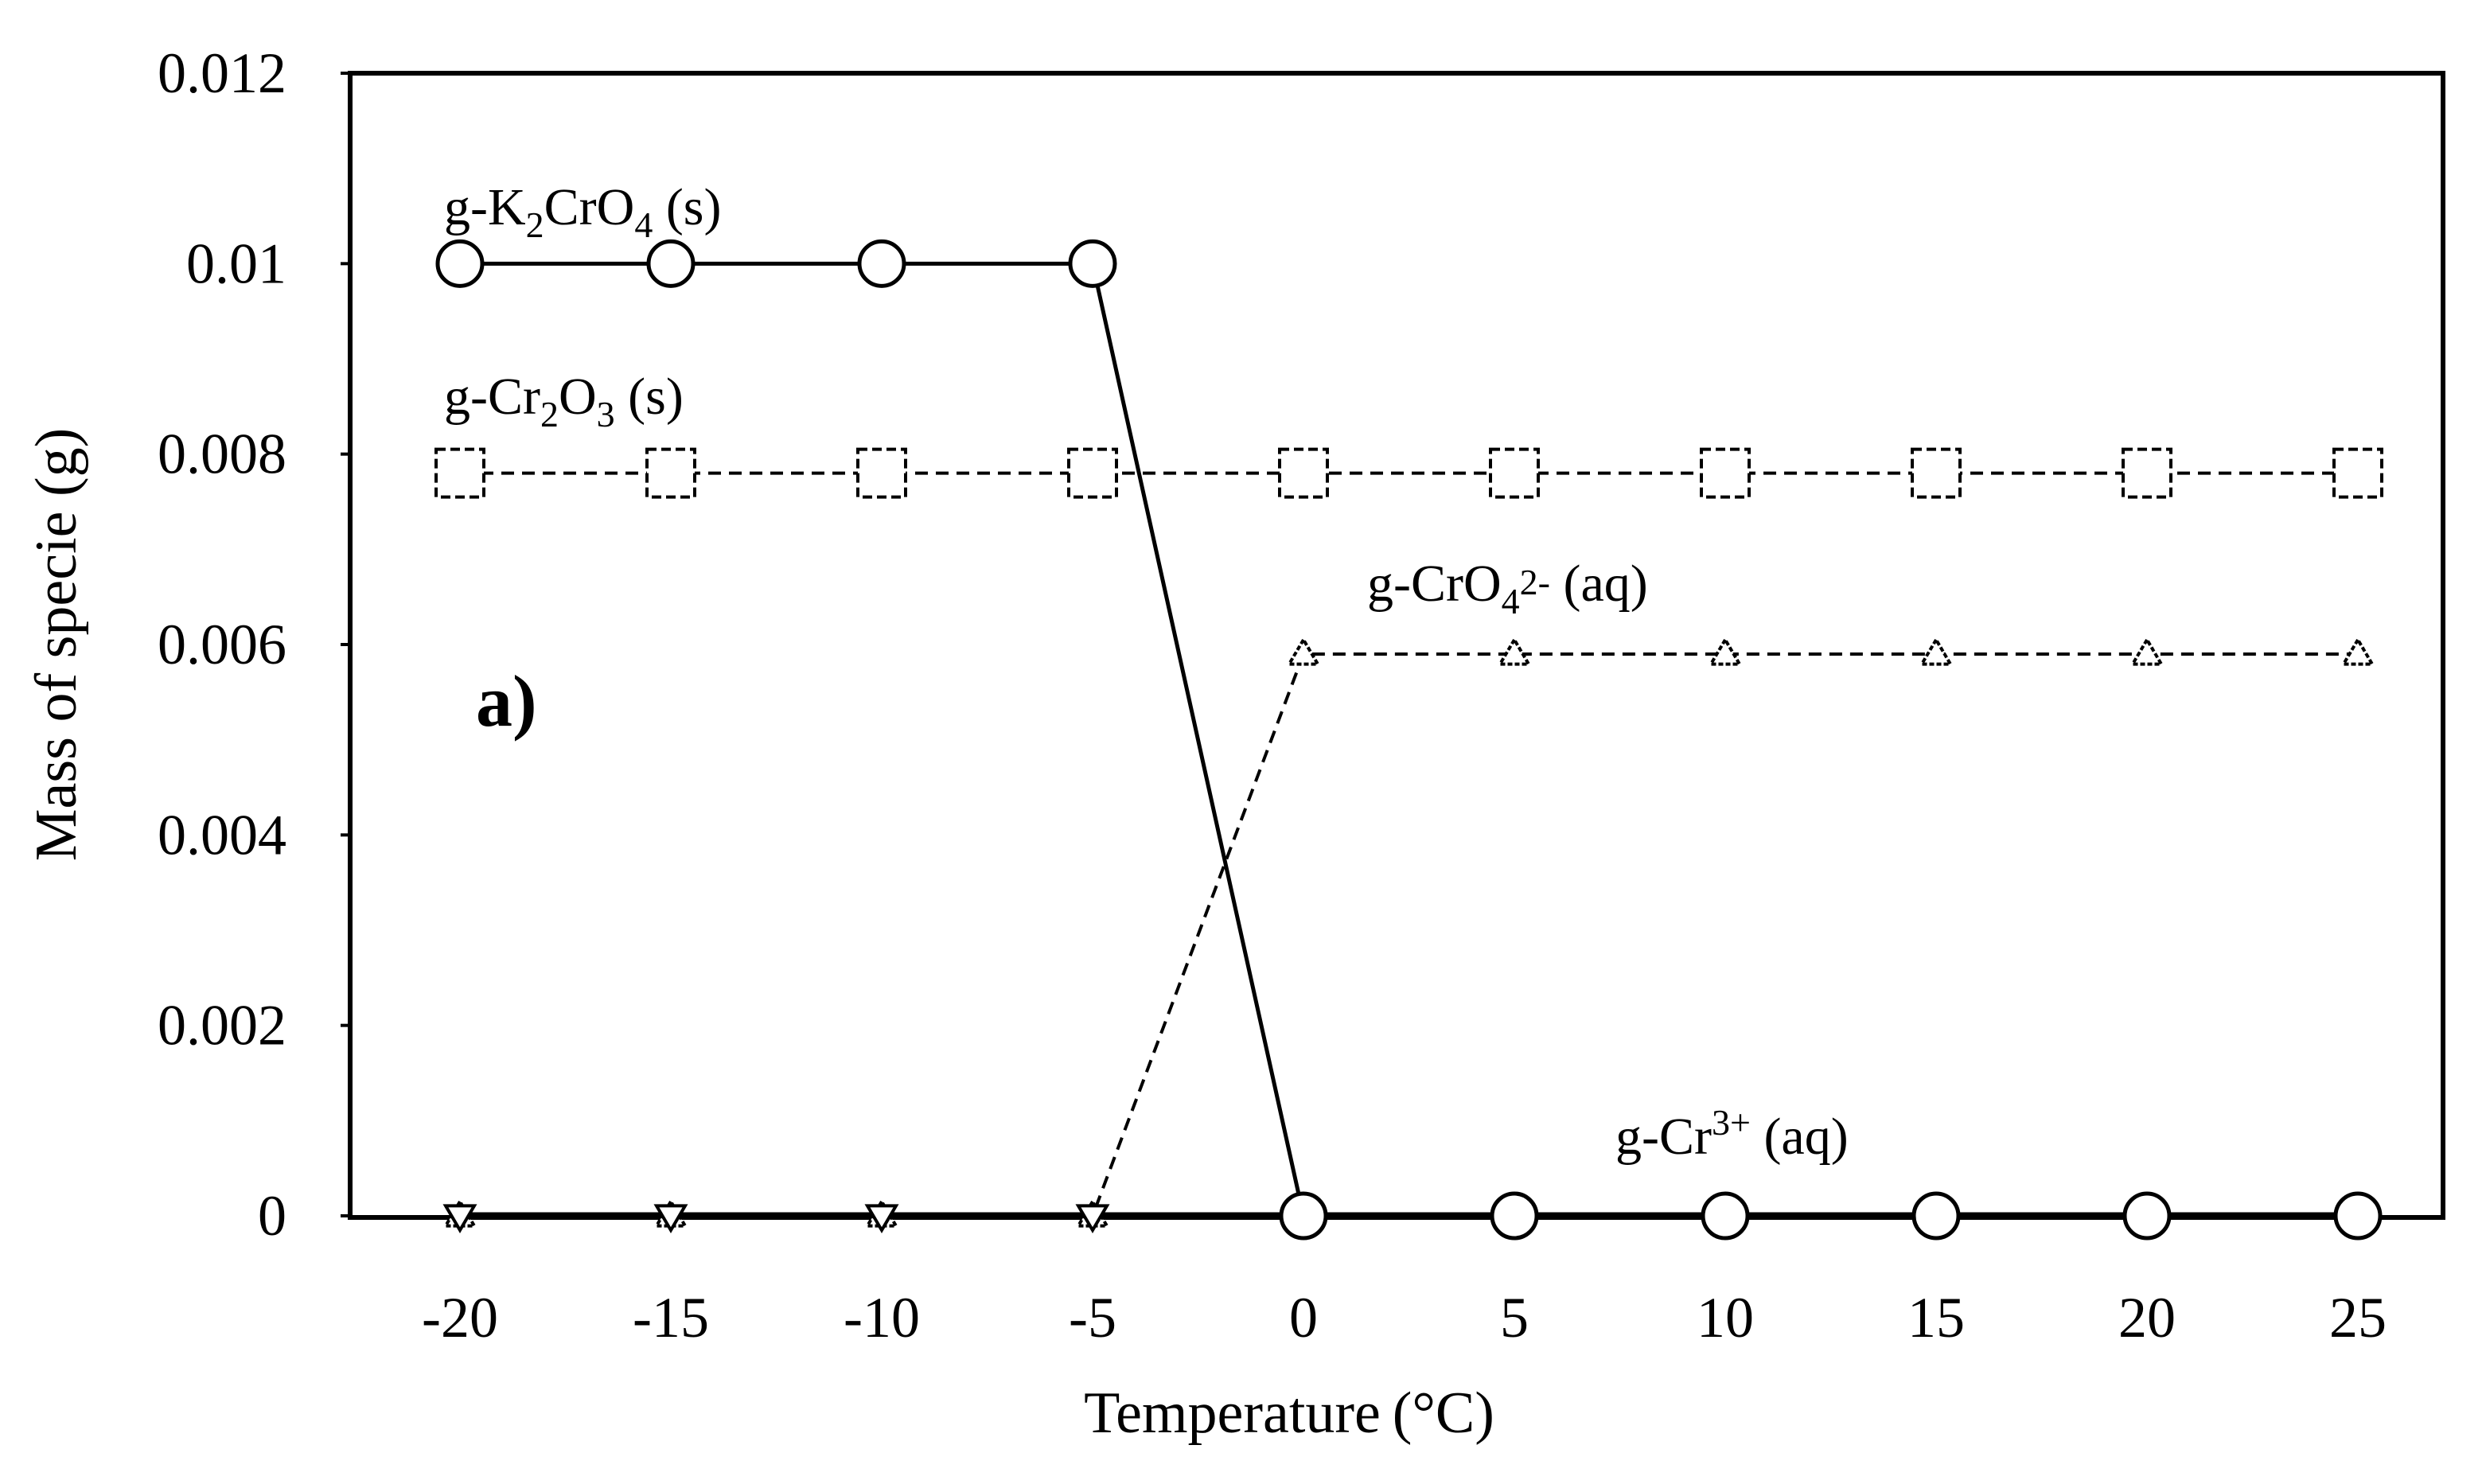  What do you see at coordinates (2147, 1318) in the screenshot?
I see `x-tick-label: 20` at bounding box center [2147, 1318].